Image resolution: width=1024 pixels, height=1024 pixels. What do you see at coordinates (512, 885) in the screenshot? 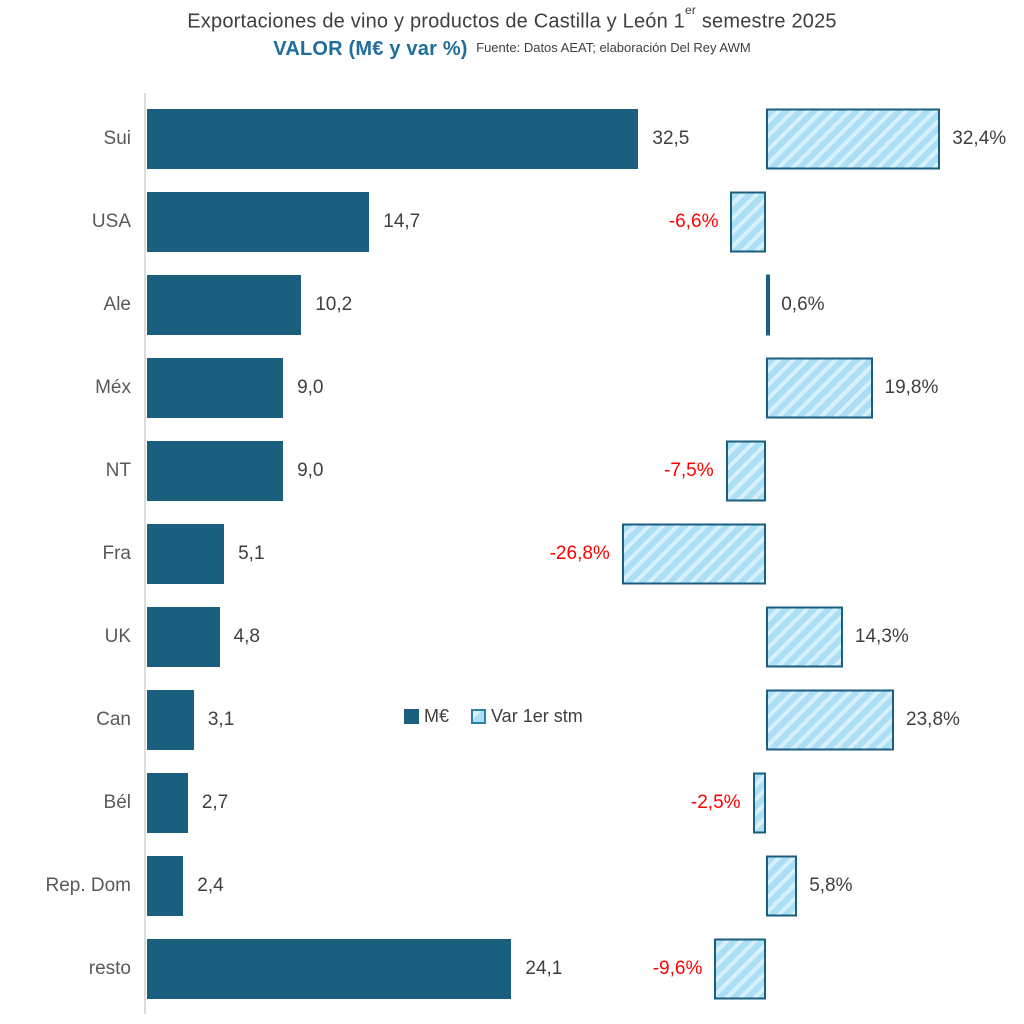
I see `bar-row: Rep. Dom 2,4 5,8%` at bounding box center [512, 885].